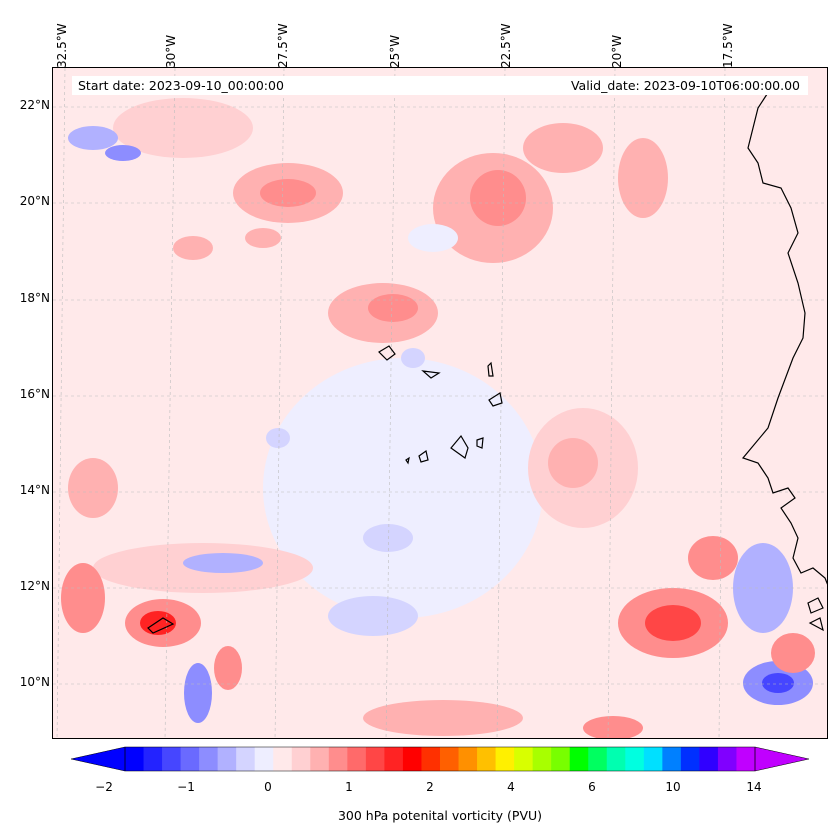 The width and height of the screenshot is (837, 836). Describe the element at coordinates (34, 586) in the screenshot. I see `latitude-label: 12°N` at that location.